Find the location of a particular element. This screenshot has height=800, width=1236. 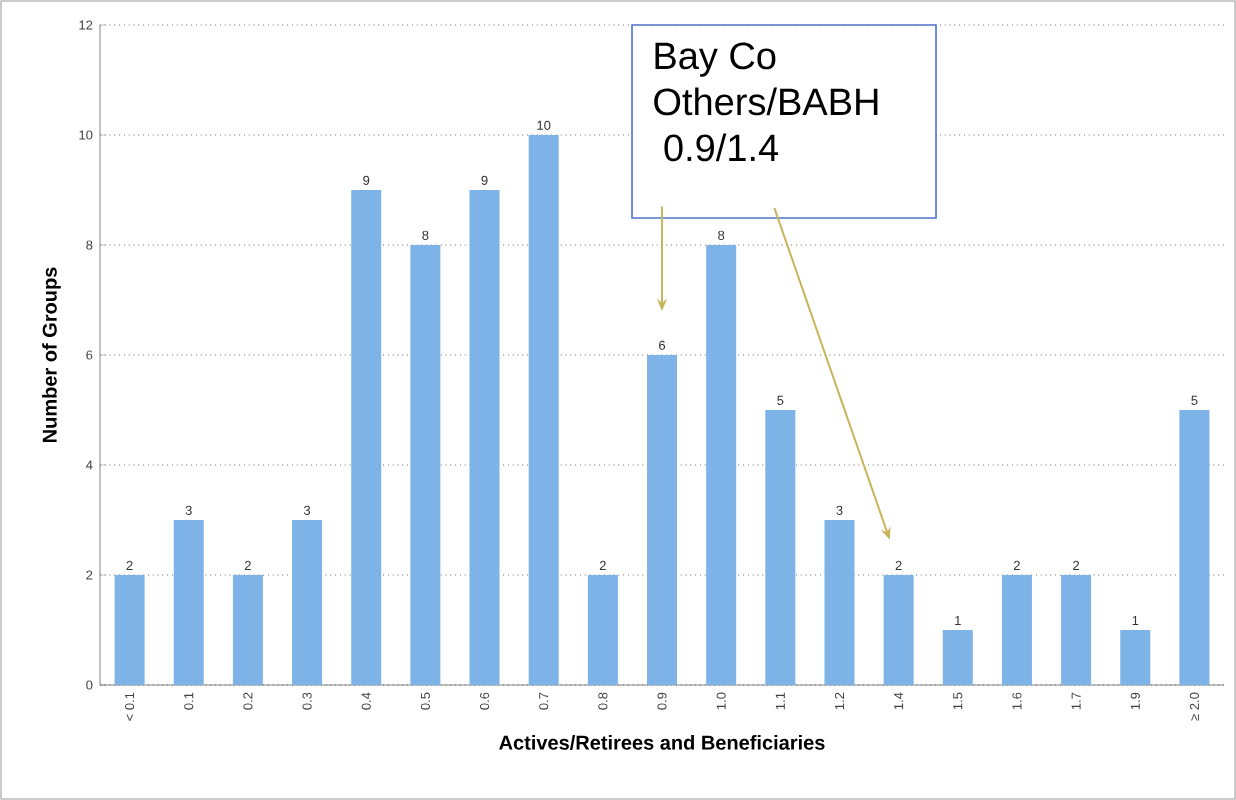

y-tick-label: 0 is located at coordinates (89, 685).